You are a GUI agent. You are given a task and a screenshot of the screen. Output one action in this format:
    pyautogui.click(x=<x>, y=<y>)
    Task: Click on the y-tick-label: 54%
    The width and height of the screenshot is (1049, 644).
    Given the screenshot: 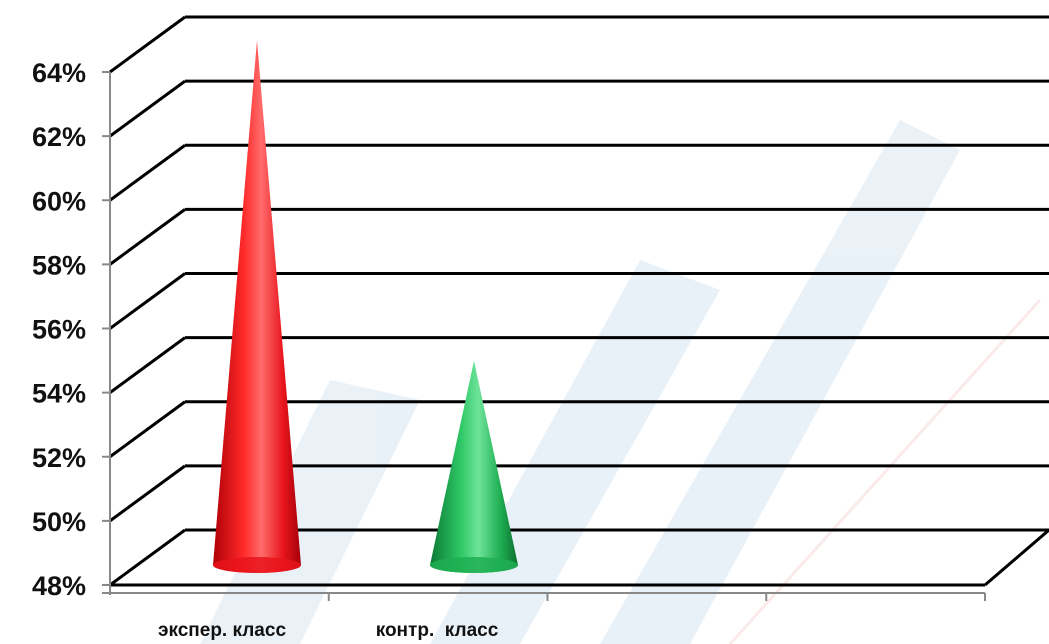 What is the action you would take?
    pyautogui.click(x=59, y=394)
    